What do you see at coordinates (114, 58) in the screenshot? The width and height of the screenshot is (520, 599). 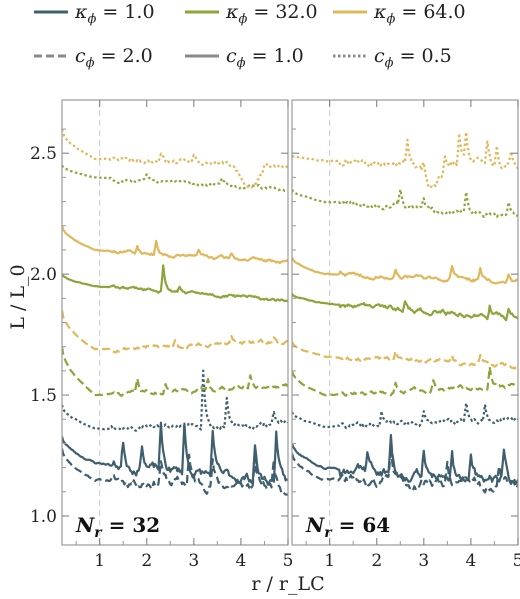 I see `legend-label: cϕ = 2.0` at bounding box center [114, 58].